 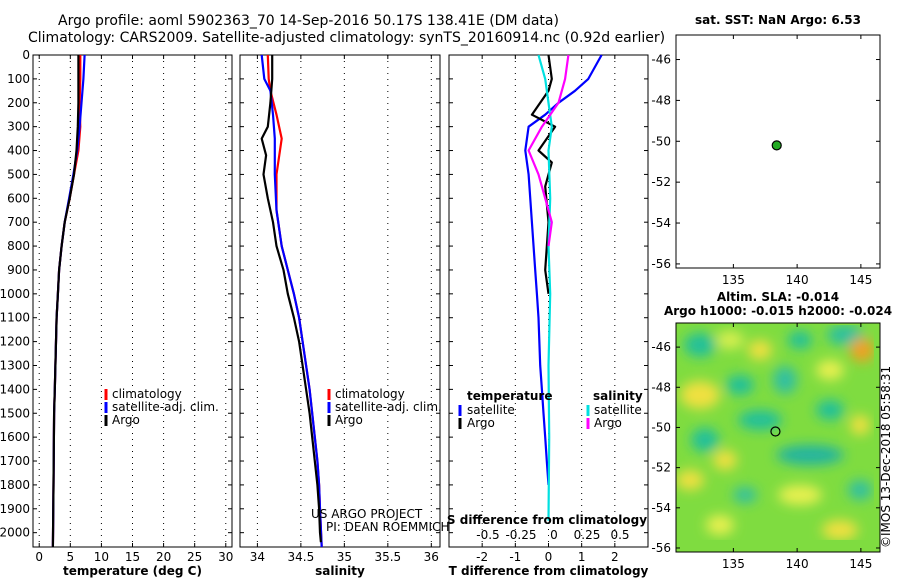 I want to click on y-tick-label: 1700, so click(x=15, y=461).